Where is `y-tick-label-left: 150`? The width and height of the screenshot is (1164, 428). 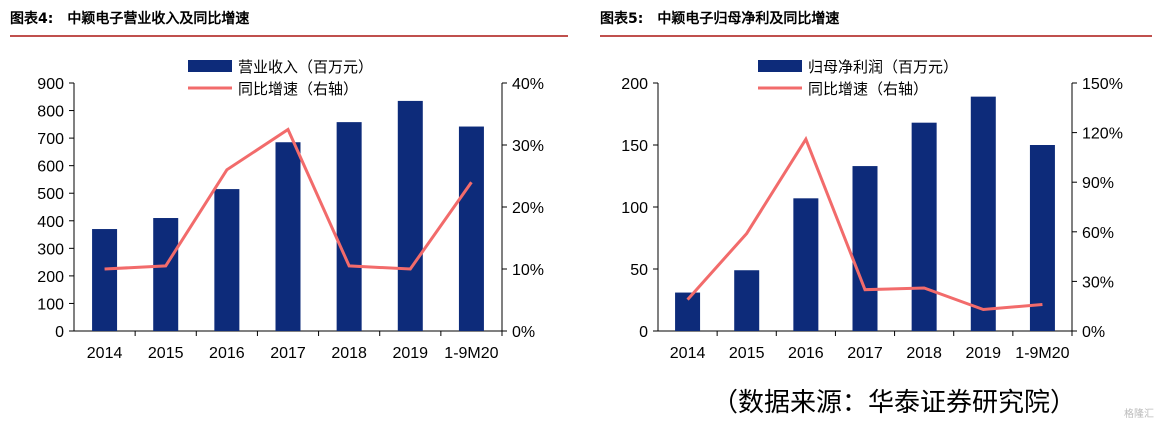 y-tick-label-left: 150 is located at coordinates (634, 146).